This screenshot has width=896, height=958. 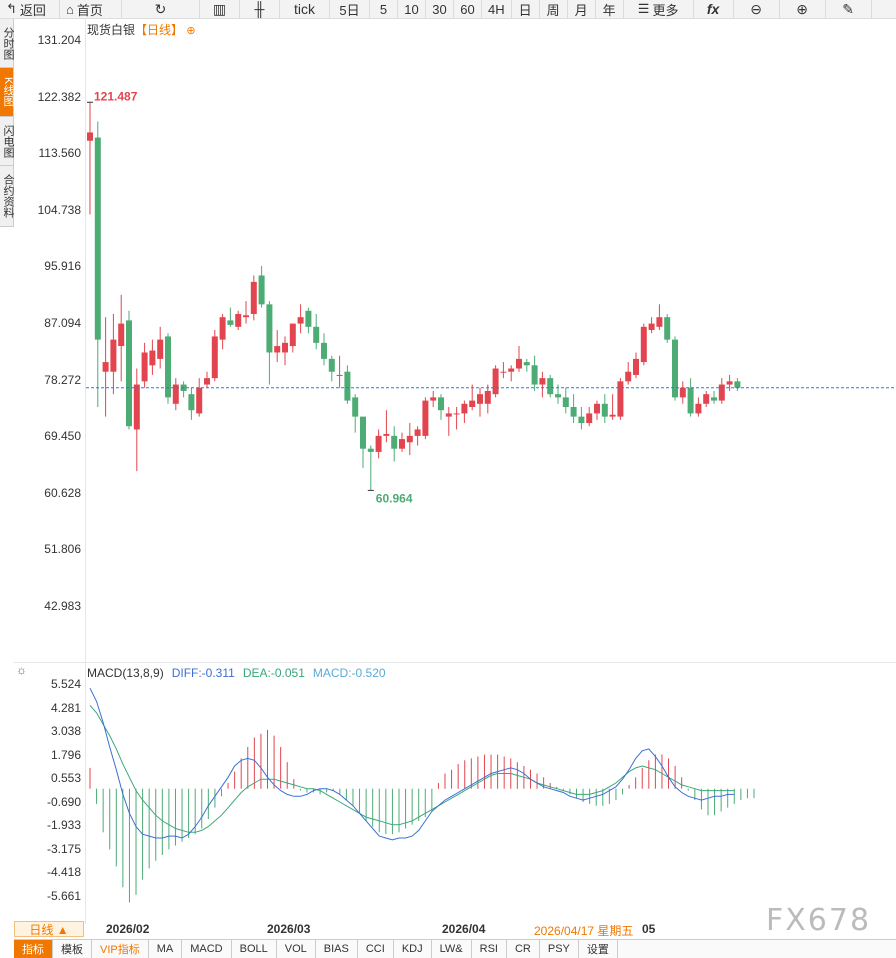 I want to click on tab-indicators: 指标, so click(x=33, y=949).